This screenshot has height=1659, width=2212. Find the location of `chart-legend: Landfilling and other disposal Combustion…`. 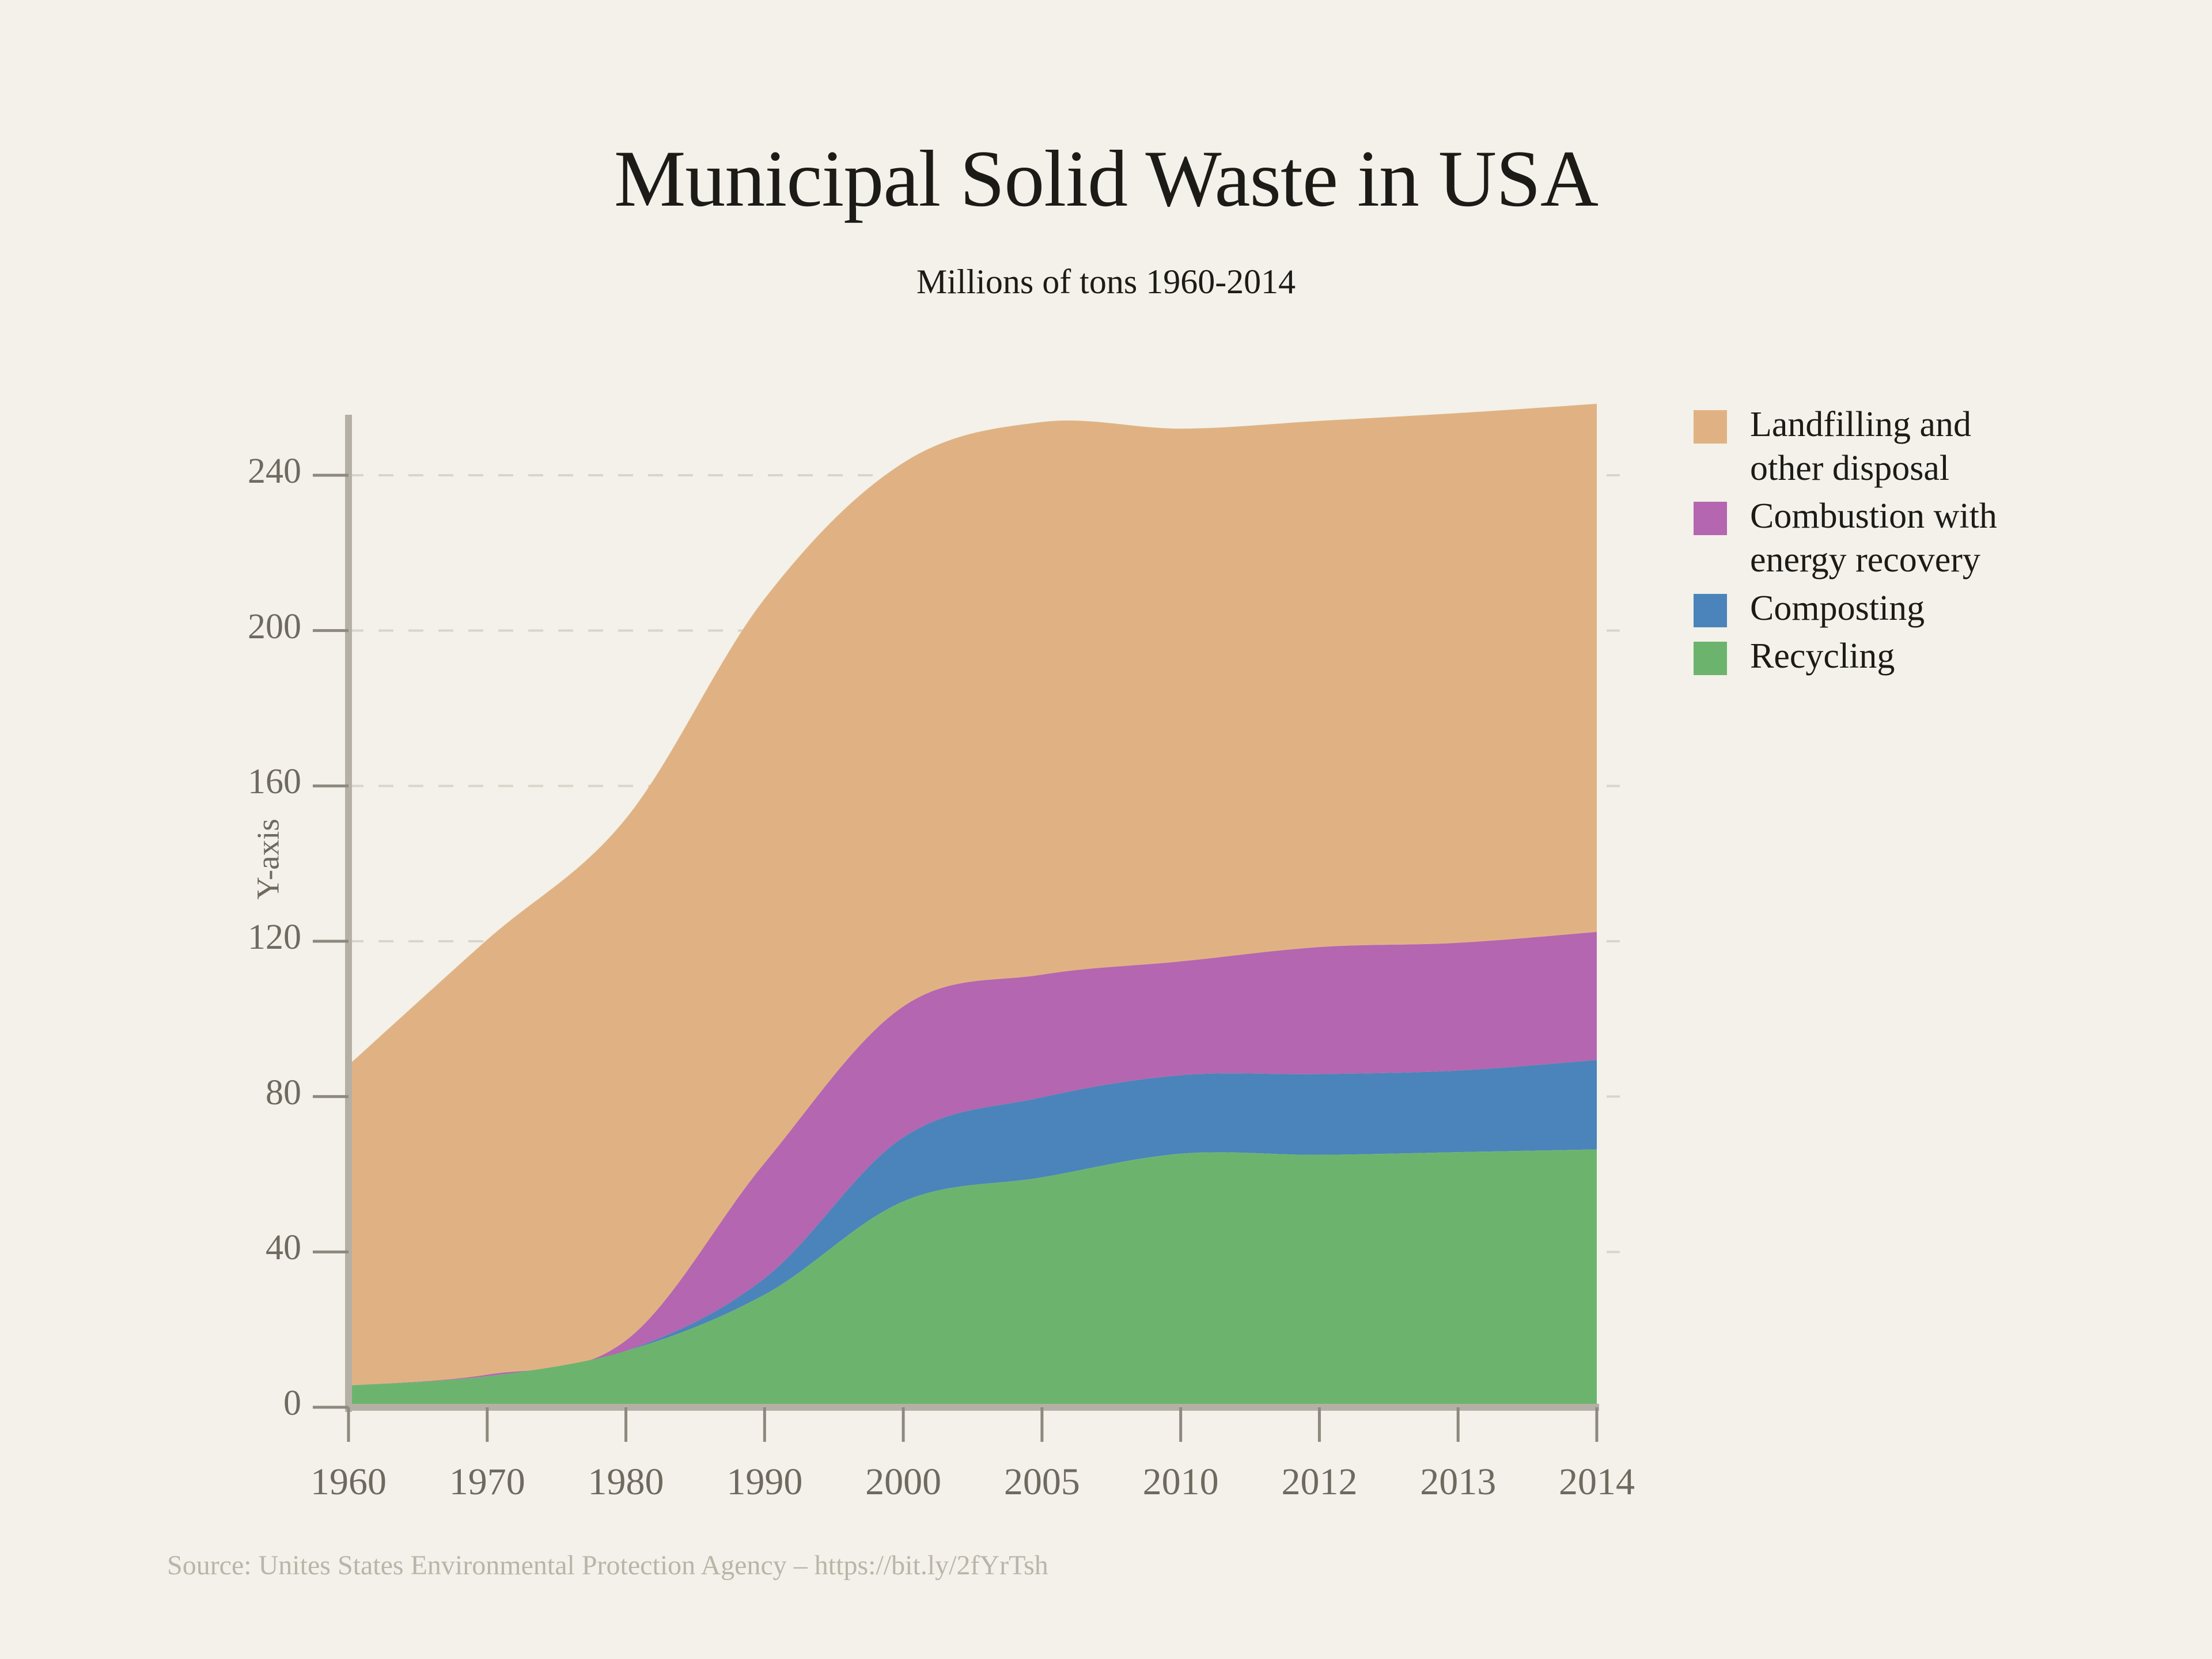

chart-legend: Landfilling and other disposal Combustion… is located at coordinates (1907, 543).